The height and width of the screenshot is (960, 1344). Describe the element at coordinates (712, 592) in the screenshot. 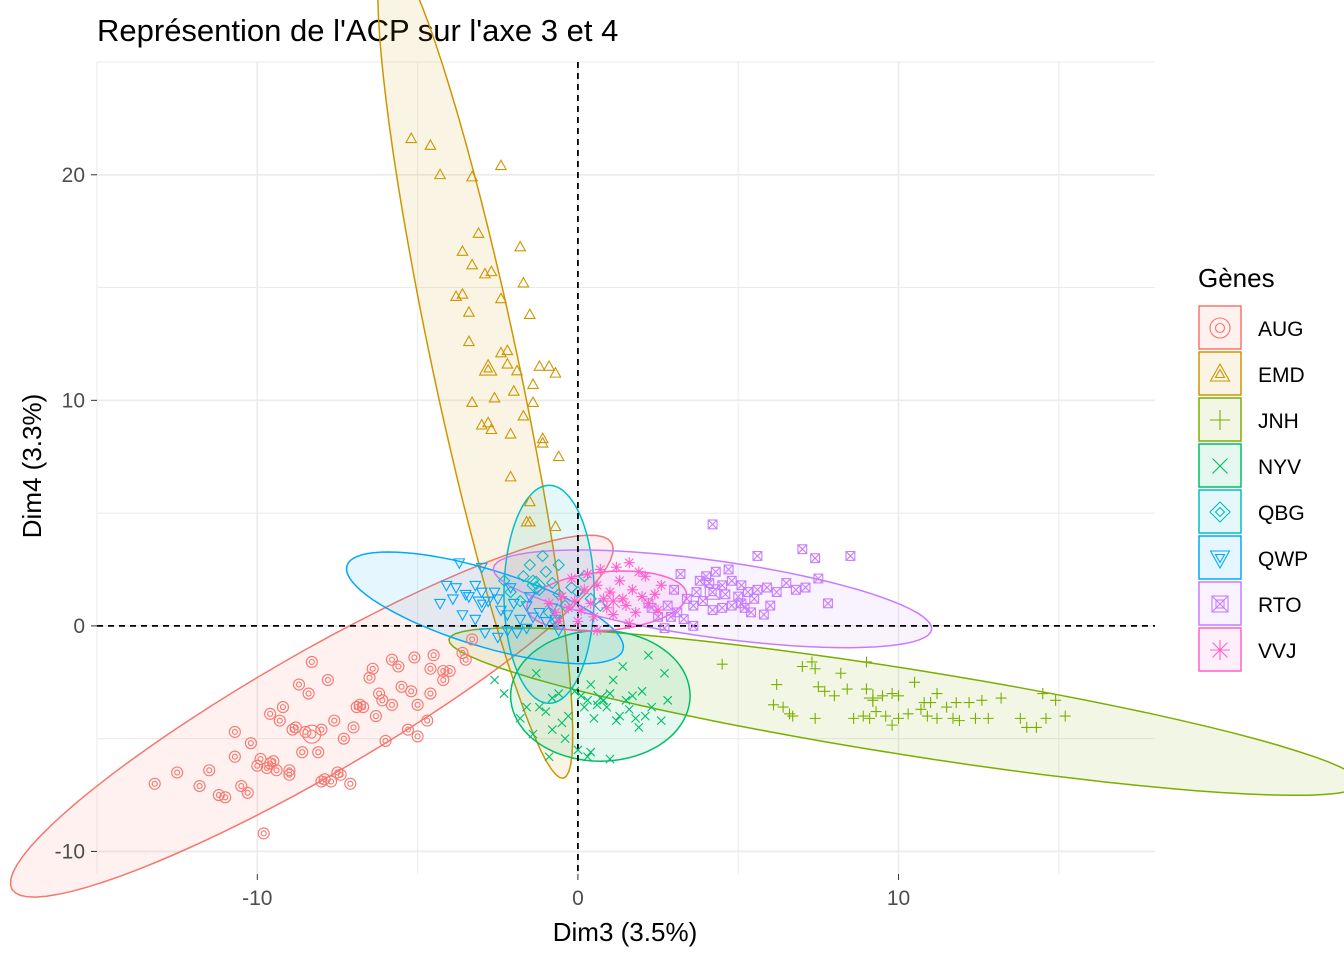

I see `mean-rto` at that location.